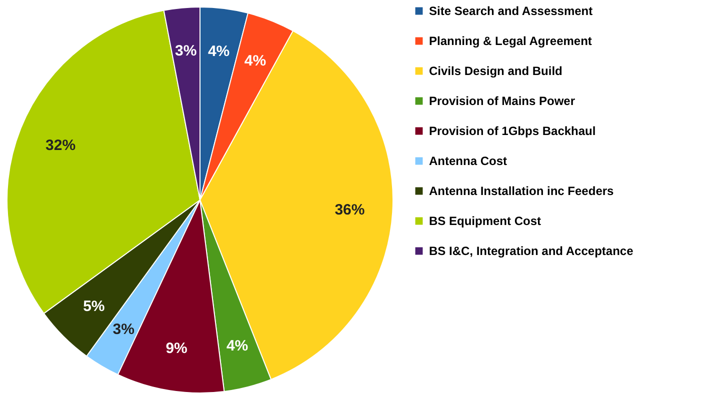 Image resolution: width=704 pixels, height=417 pixels. What do you see at coordinates (349, 209) in the screenshot?
I see `data-label: 36%` at bounding box center [349, 209].